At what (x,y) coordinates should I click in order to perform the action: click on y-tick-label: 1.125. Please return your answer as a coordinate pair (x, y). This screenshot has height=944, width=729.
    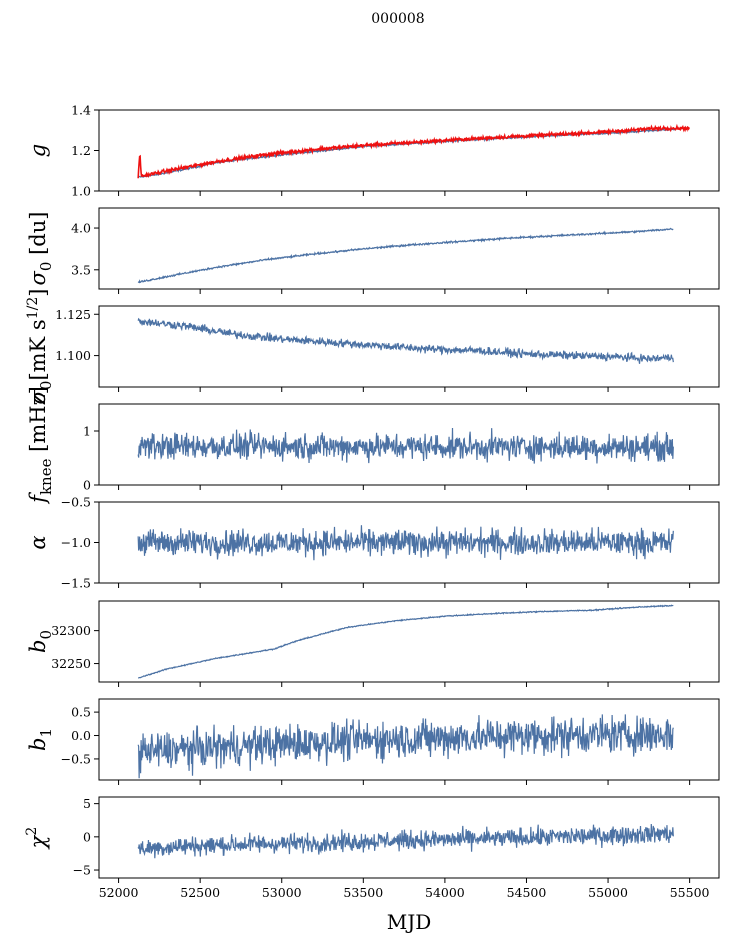
    Looking at the image, I should click on (73, 314).